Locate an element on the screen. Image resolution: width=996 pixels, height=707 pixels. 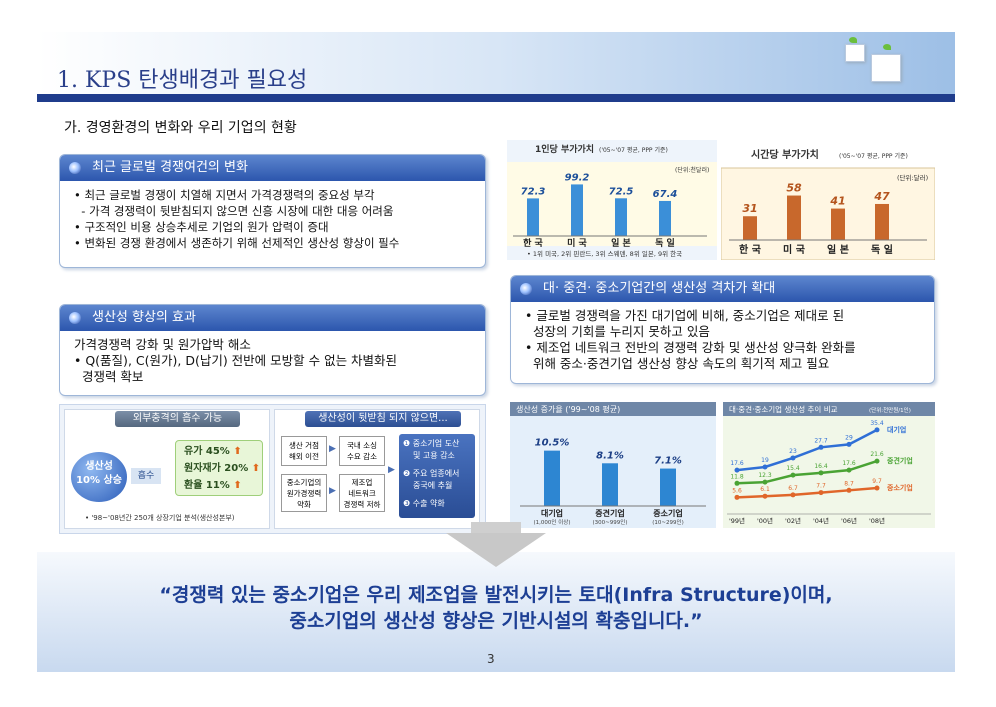
list-item: 가격경쟁력 강화 및 원가압박 해소 is located at coordinates (162, 344).